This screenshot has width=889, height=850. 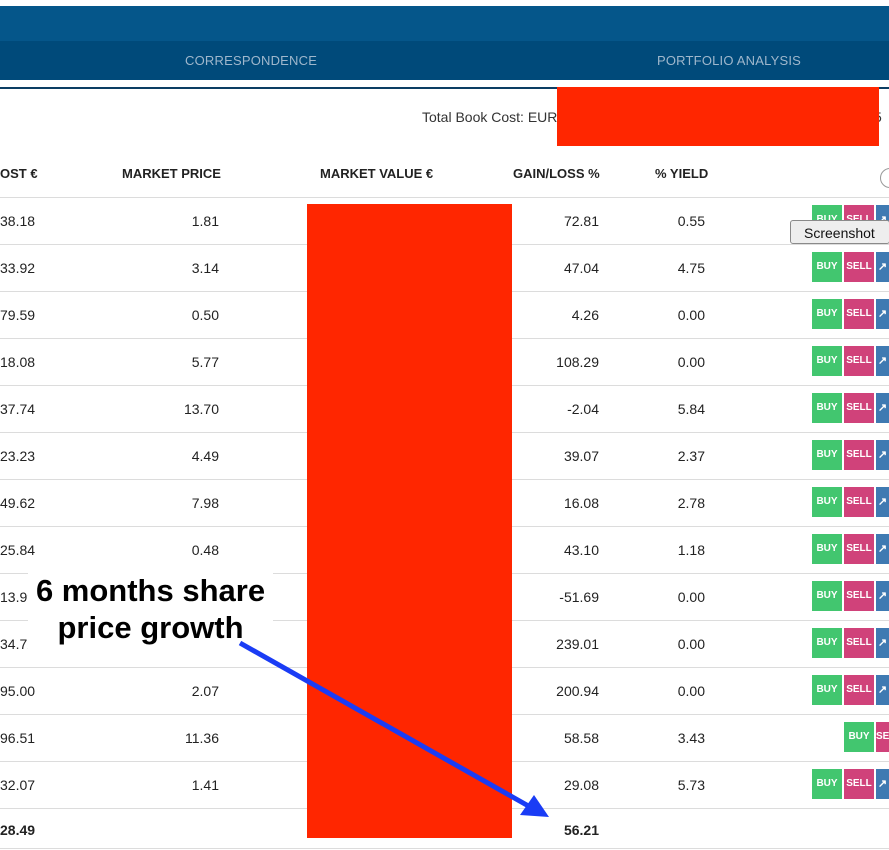 What do you see at coordinates (171, 173) in the screenshot?
I see `header-market-price: MARKET PRICE` at bounding box center [171, 173].